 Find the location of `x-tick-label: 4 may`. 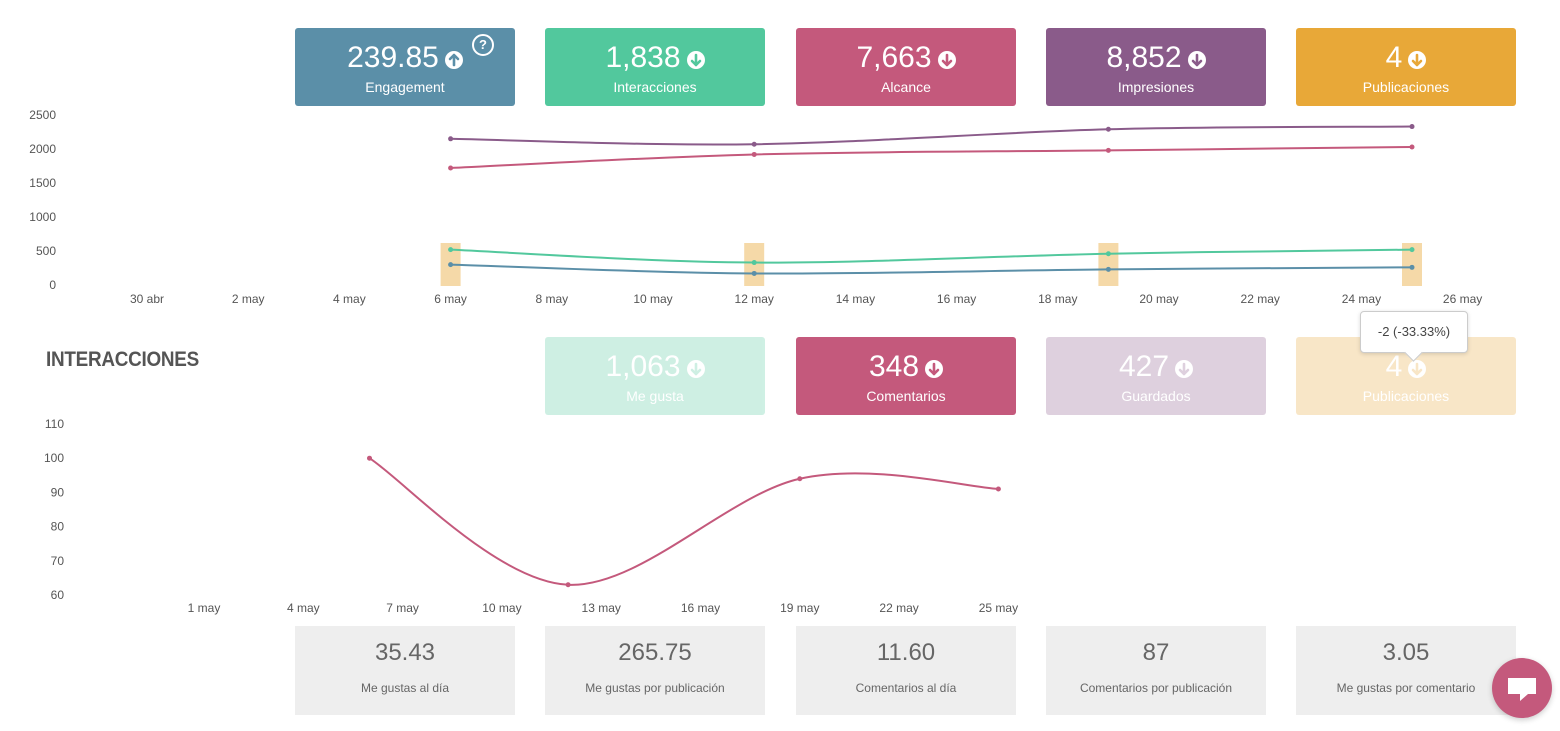

x-tick-label: 4 may is located at coordinates (349, 299).